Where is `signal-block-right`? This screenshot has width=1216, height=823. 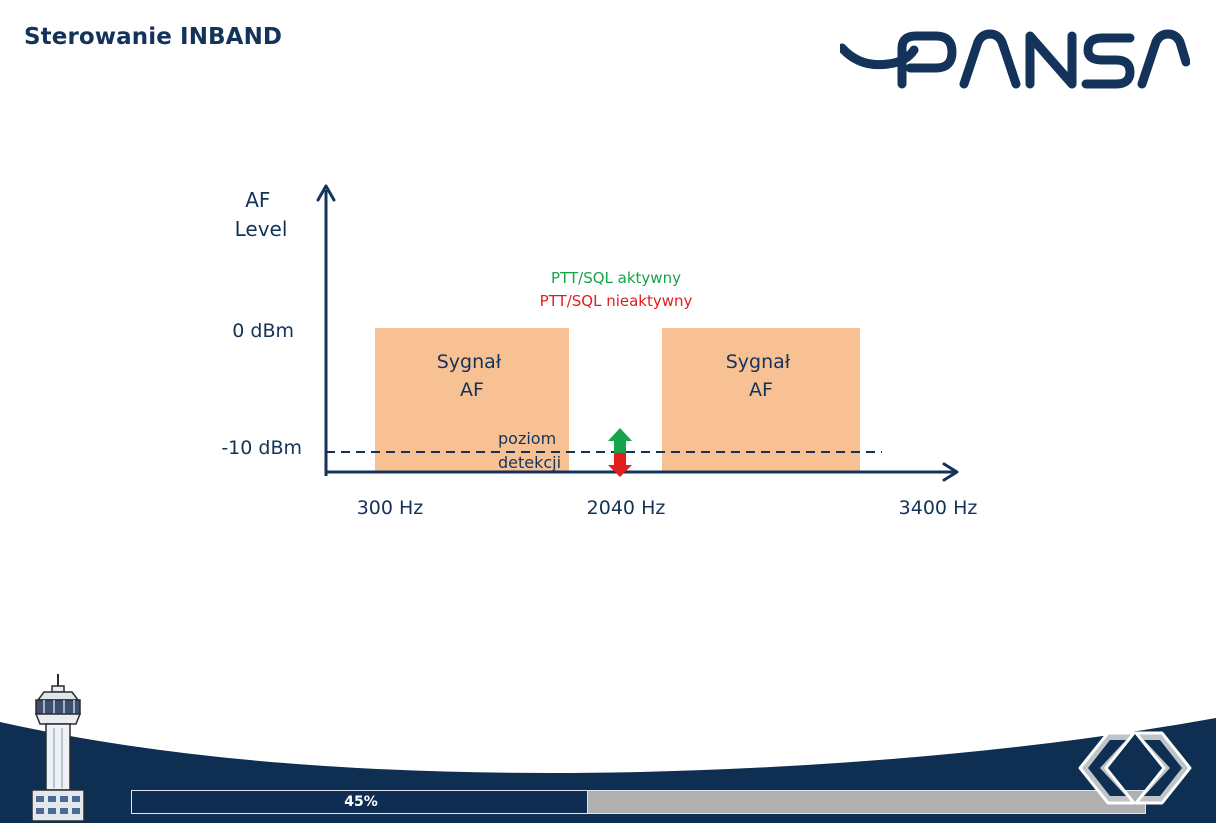
signal-block-right is located at coordinates (761, 400).